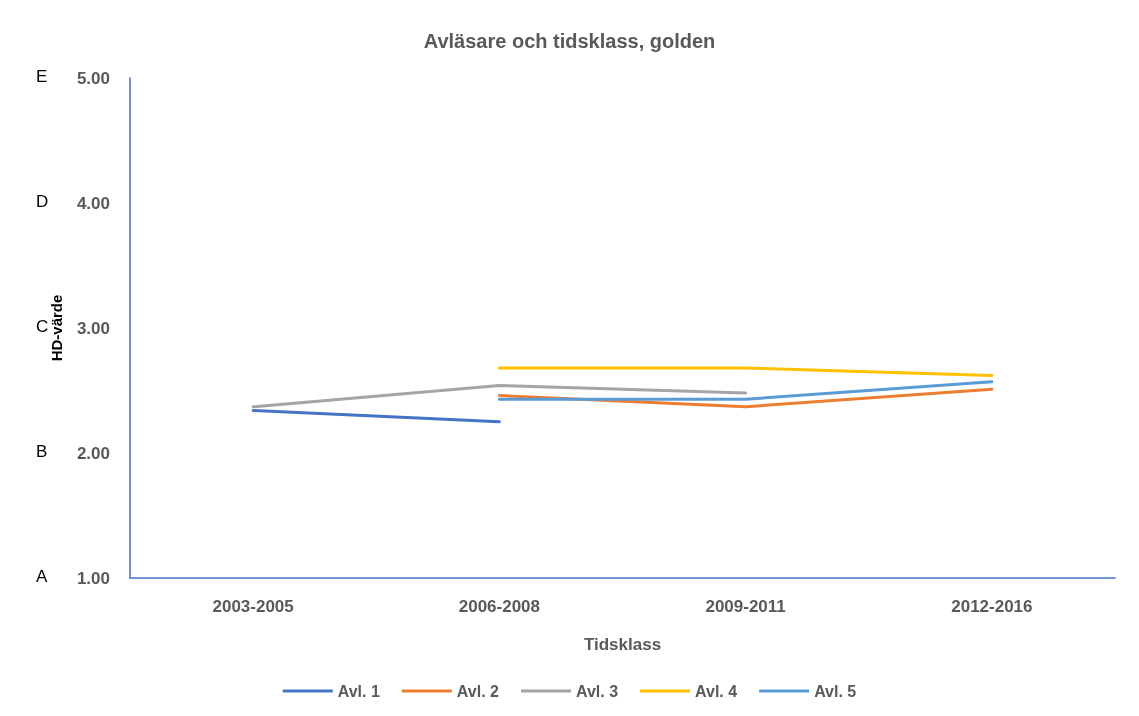 The width and height of the screenshot is (1139, 716). What do you see at coordinates (93, 203) in the screenshot?
I see `y-tick-label: 4.00` at bounding box center [93, 203].